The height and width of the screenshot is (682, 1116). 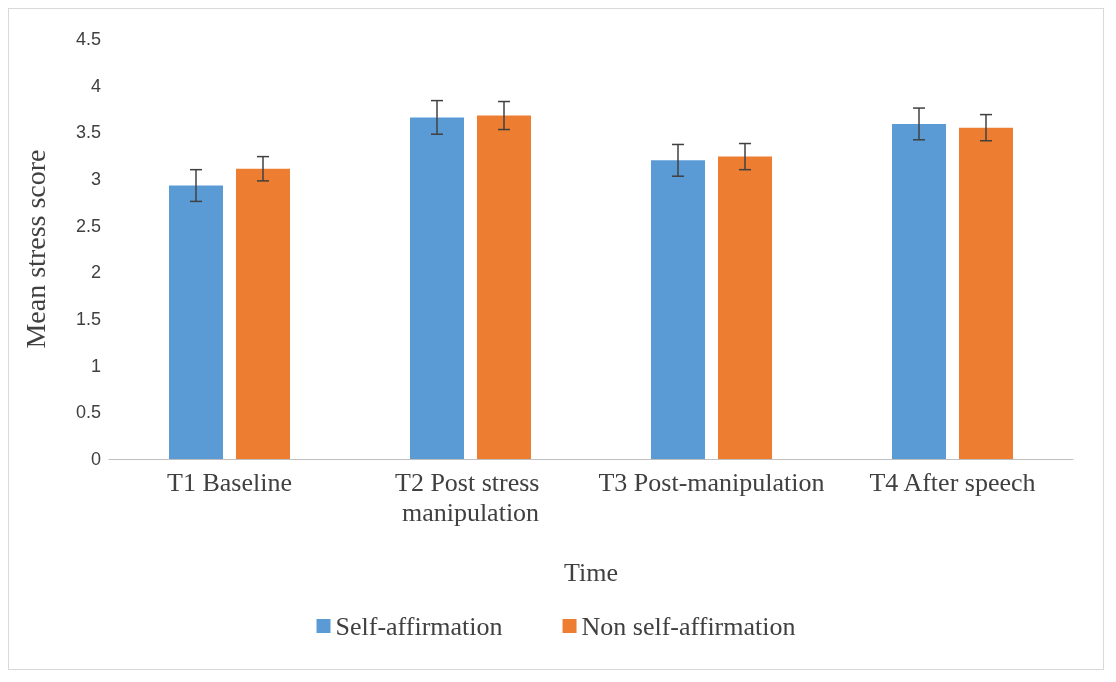 What do you see at coordinates (95, 272) in the screenshot?
I see `y-tick-label: 2` at bounding box center [95, 272].